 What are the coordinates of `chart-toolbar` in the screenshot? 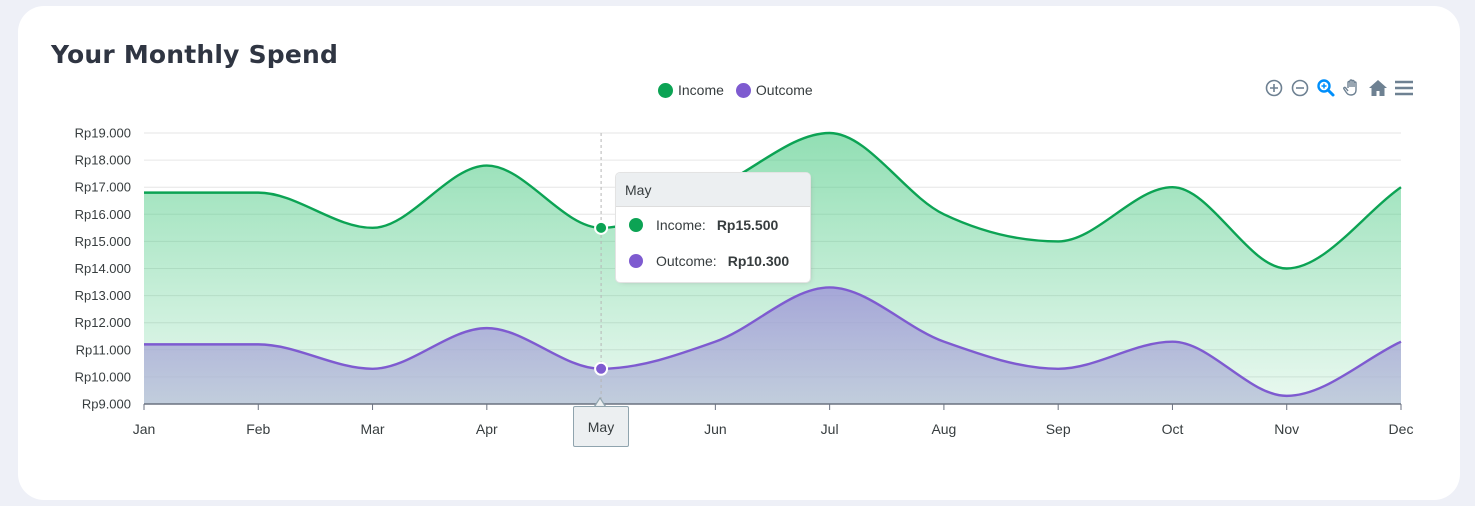 It's located at (1338, 88).